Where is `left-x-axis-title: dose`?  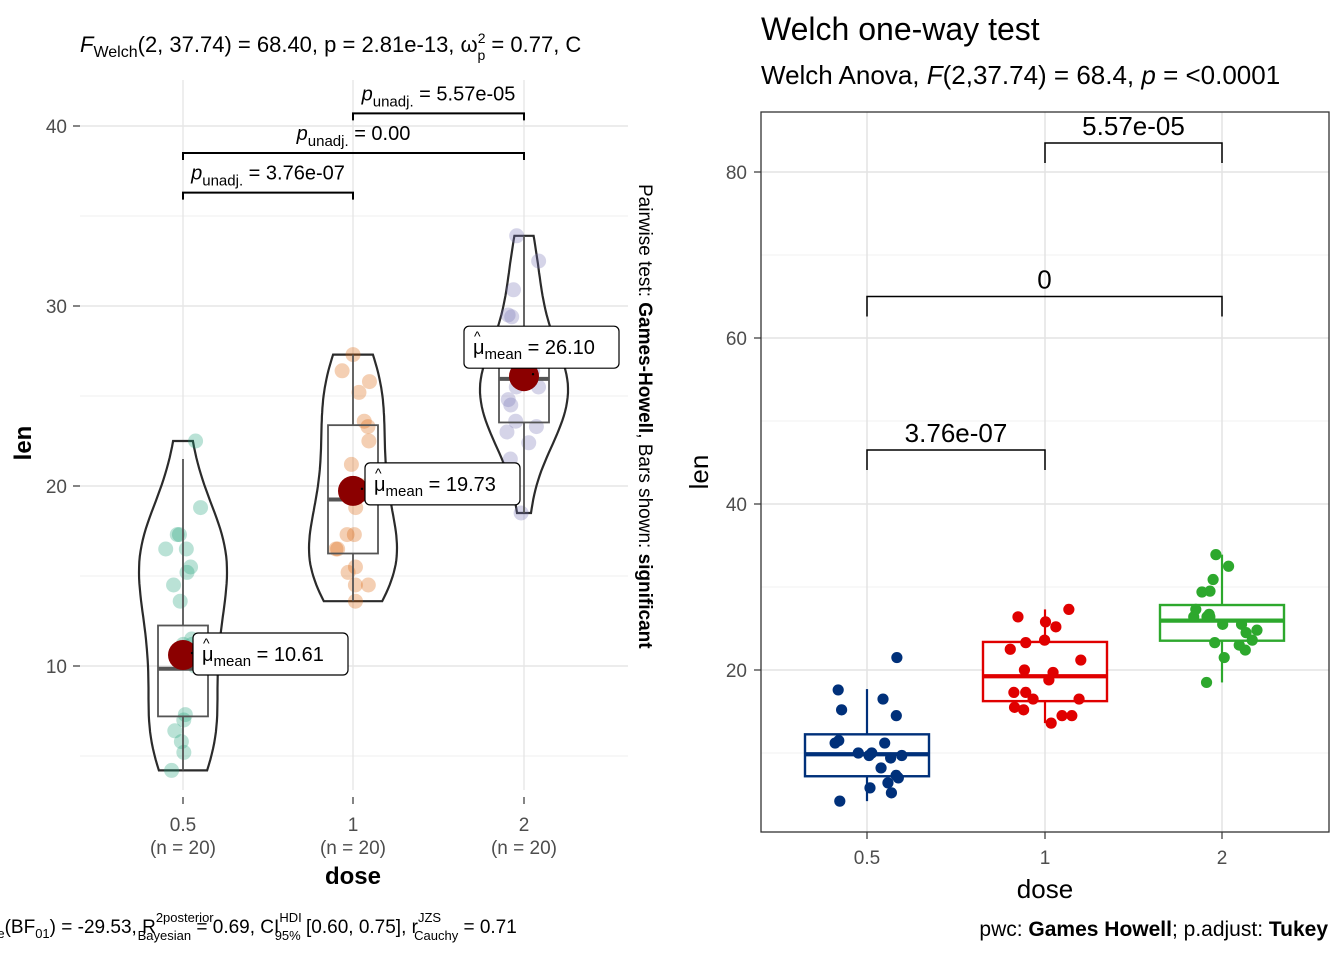
left-x-axis-title: dose is located at coordinates (353, 876).